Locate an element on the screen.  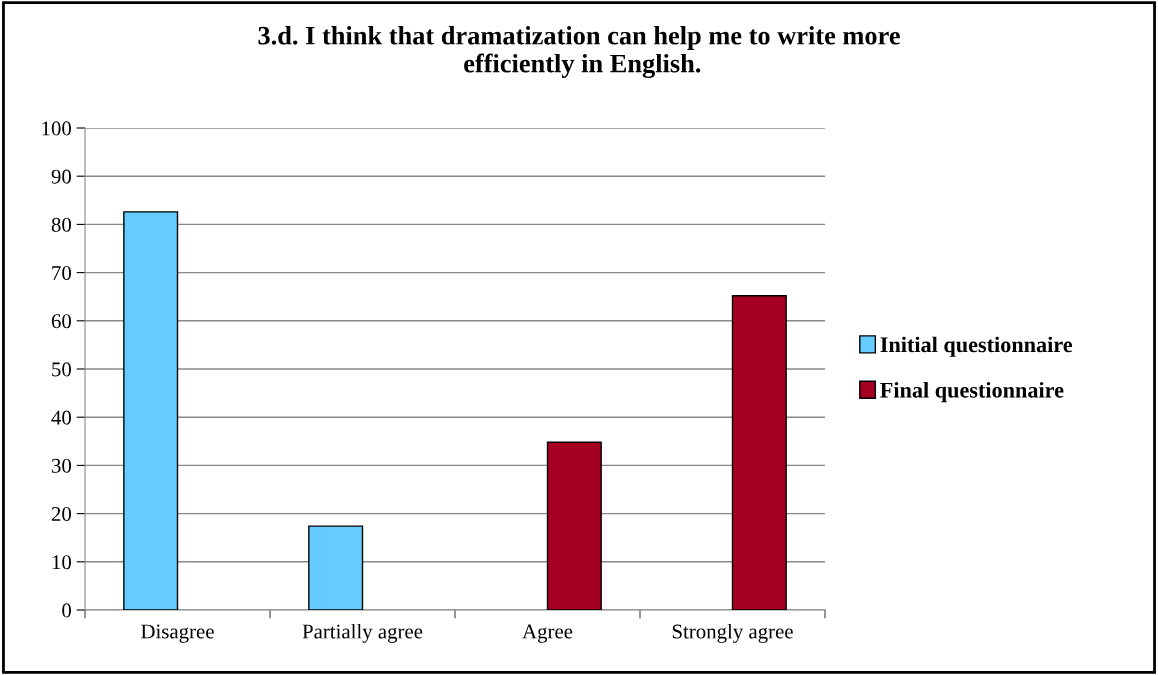
y-tick-label: 90 is located at coordinates (61, 176).